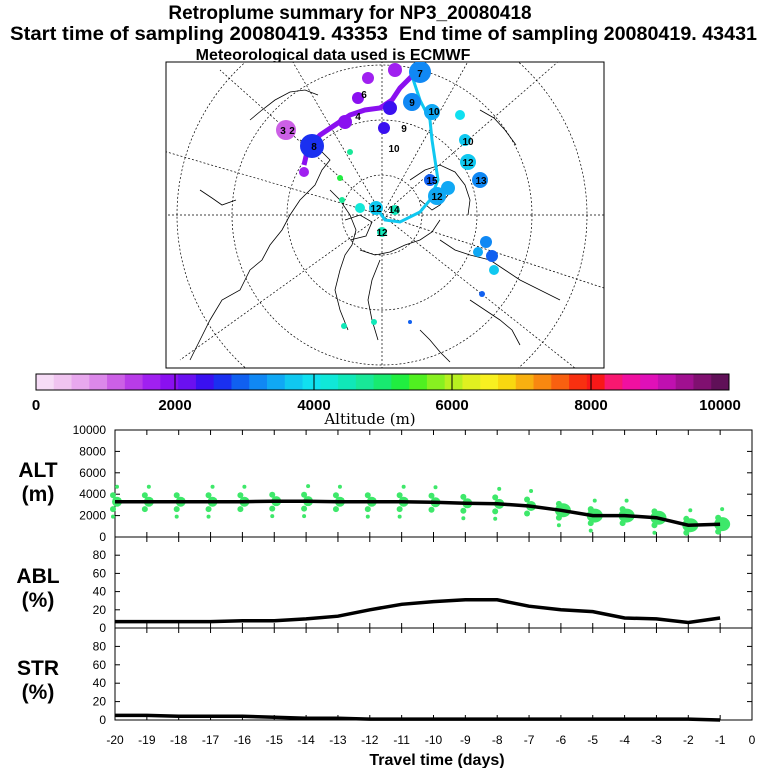 Image resolution: width=768 pixels, height=768 pixels. What do you see at coordinates (529, 740) in the screenshot?
I see `x-tick-label: -7` at bounding box center [529, 740].